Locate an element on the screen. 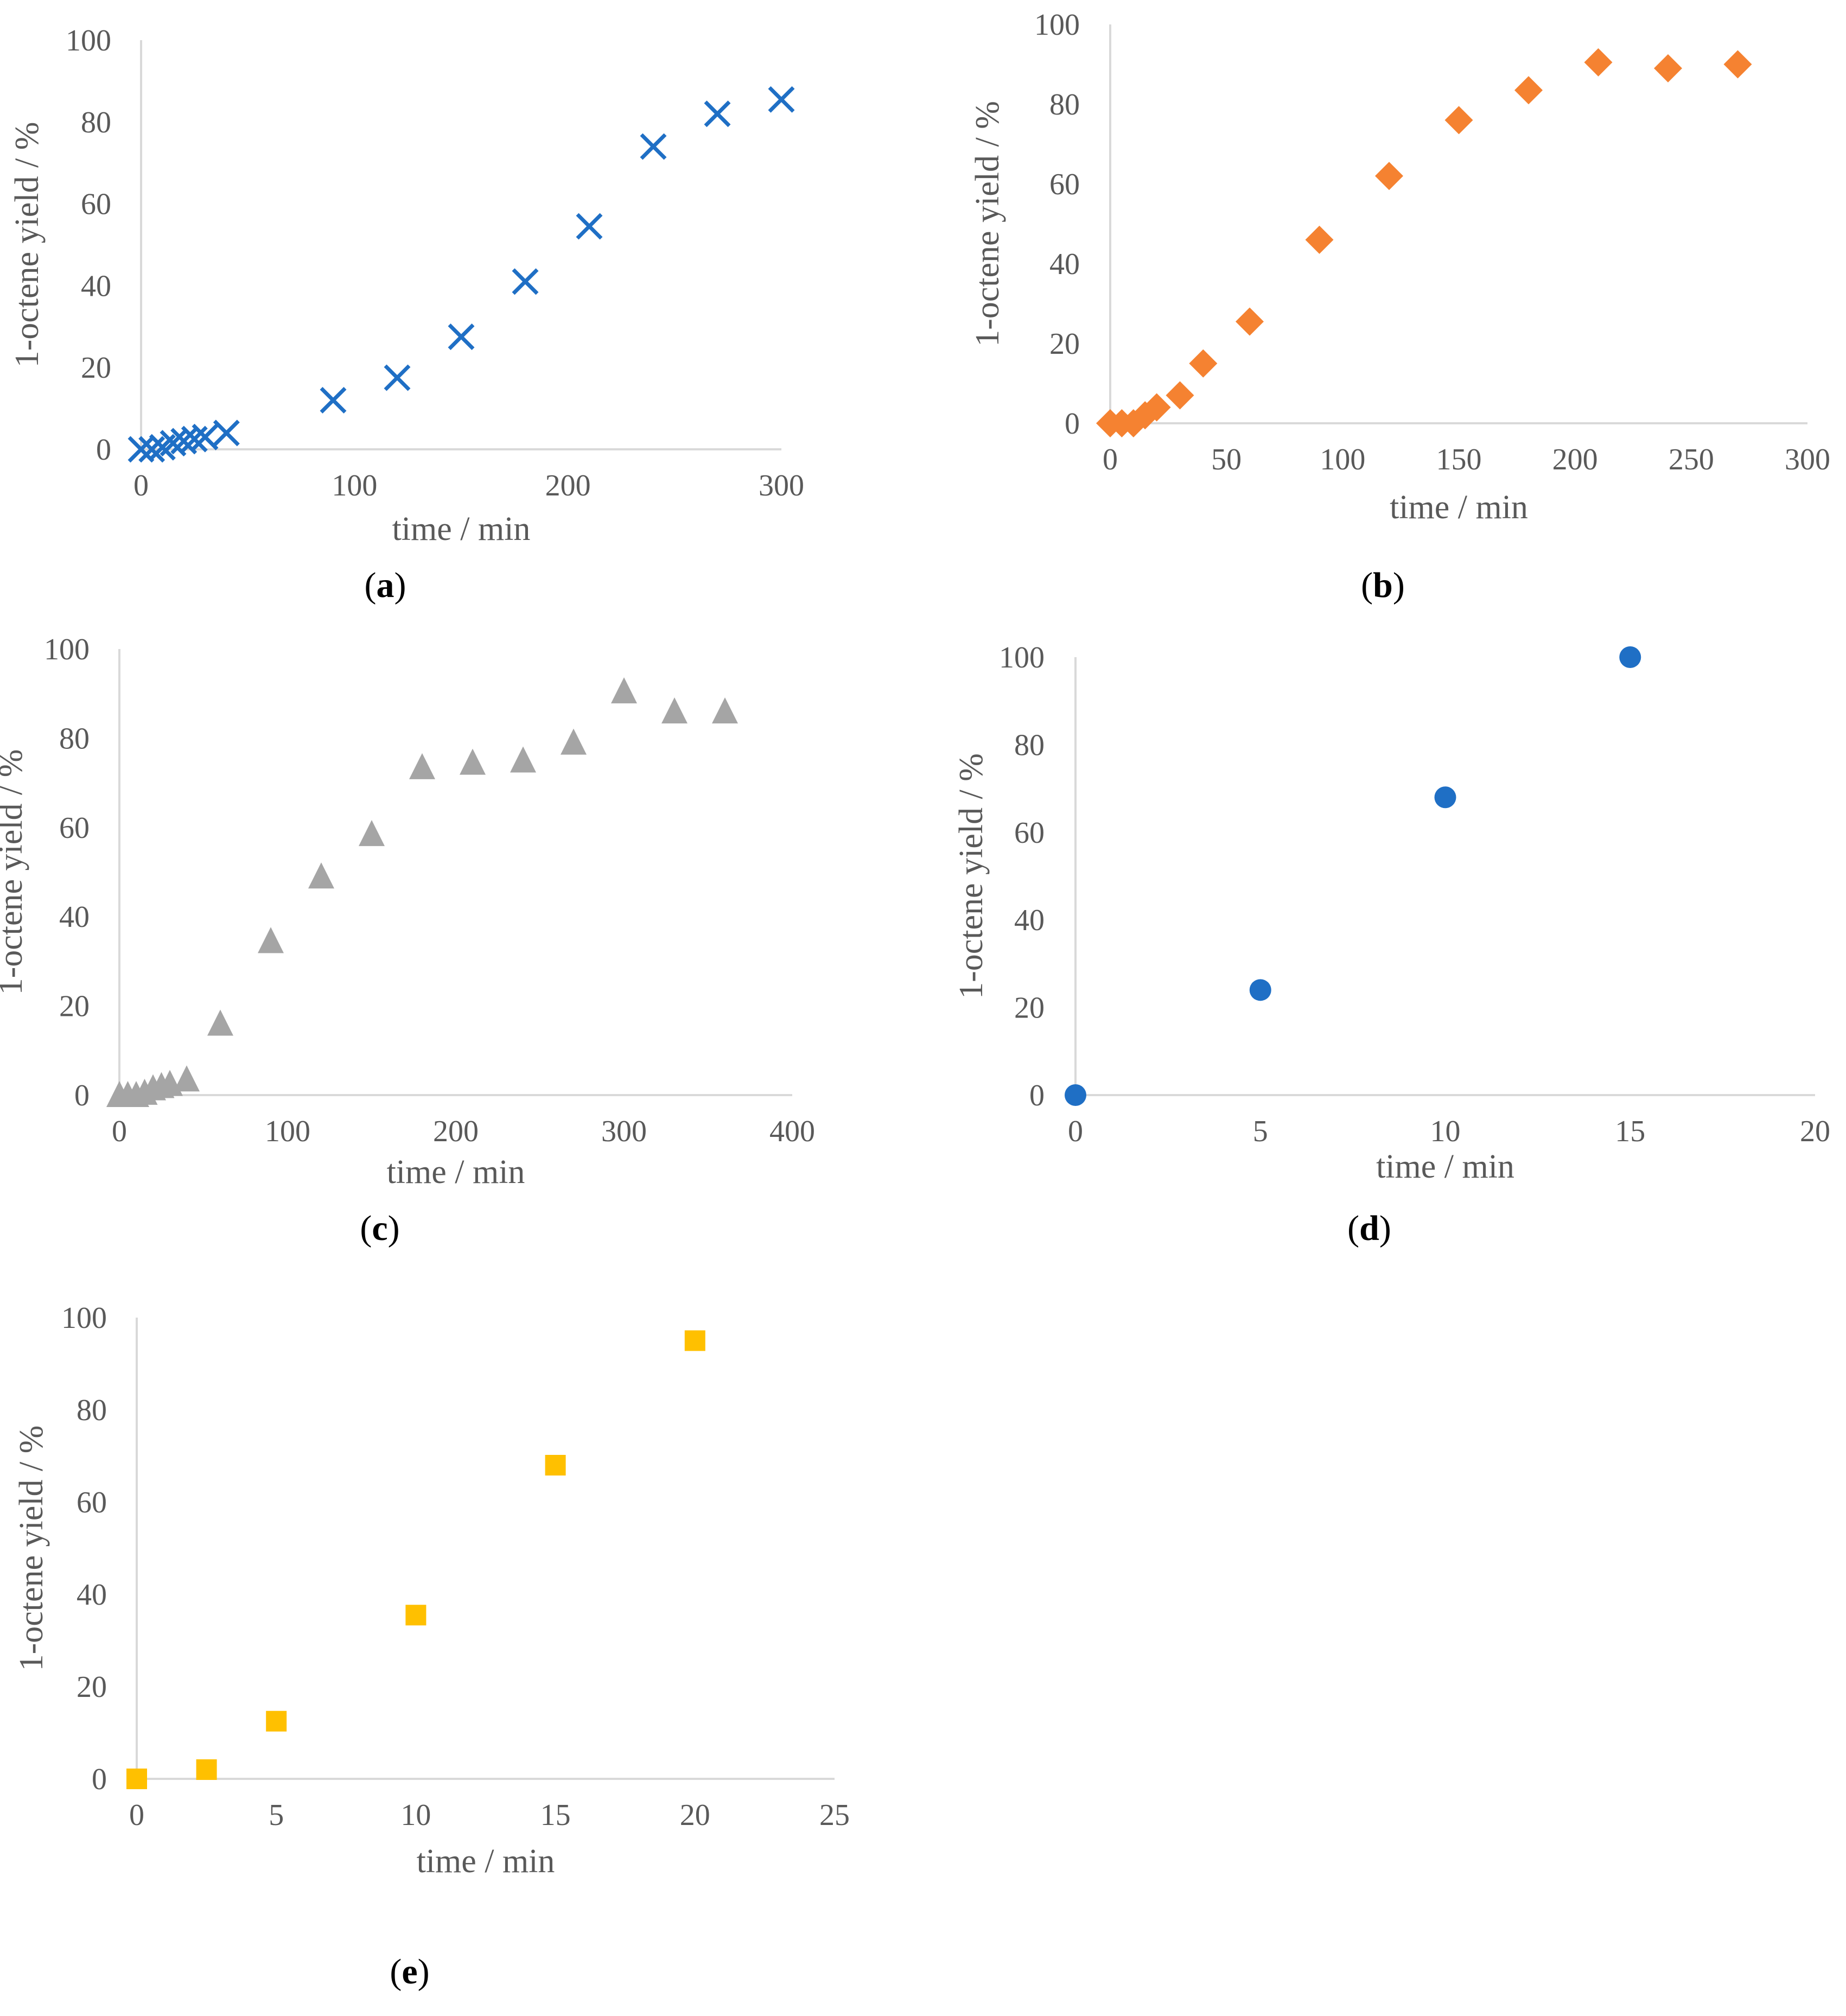 The image size is (1846, 2016). x-tick-label: 250 is located at coordinates (1691, 459).